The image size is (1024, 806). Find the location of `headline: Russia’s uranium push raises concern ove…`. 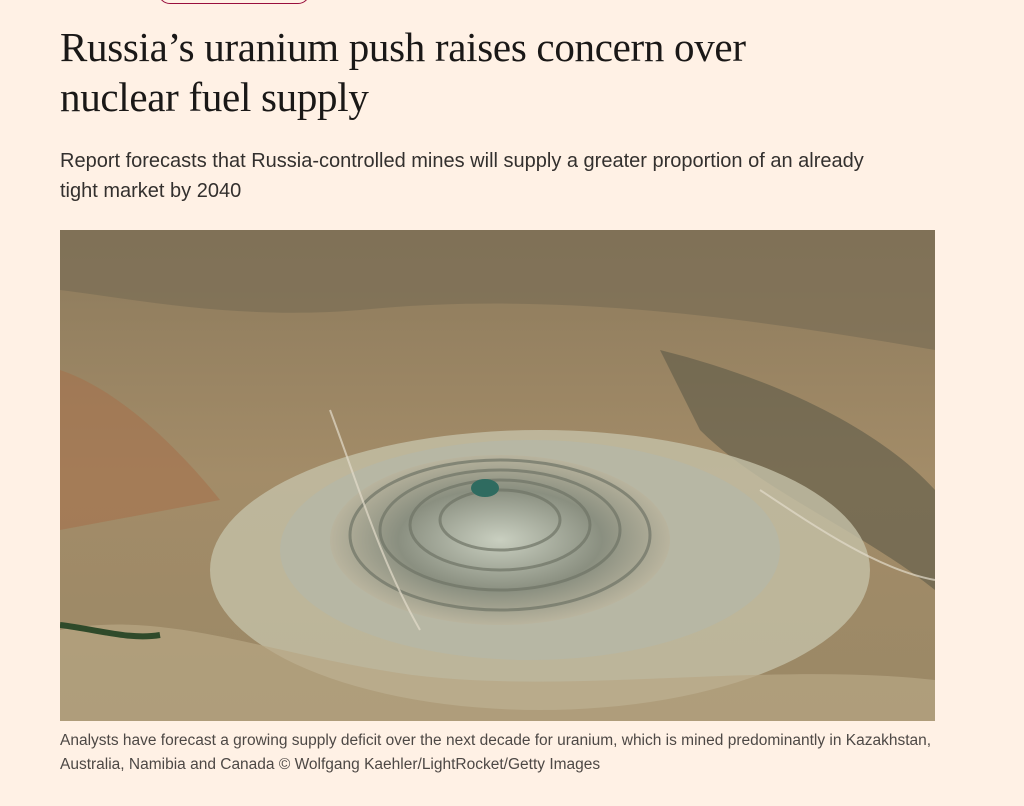

headline: Russia’s uranium push raises concern ove… is located at coordinates (403, 72).